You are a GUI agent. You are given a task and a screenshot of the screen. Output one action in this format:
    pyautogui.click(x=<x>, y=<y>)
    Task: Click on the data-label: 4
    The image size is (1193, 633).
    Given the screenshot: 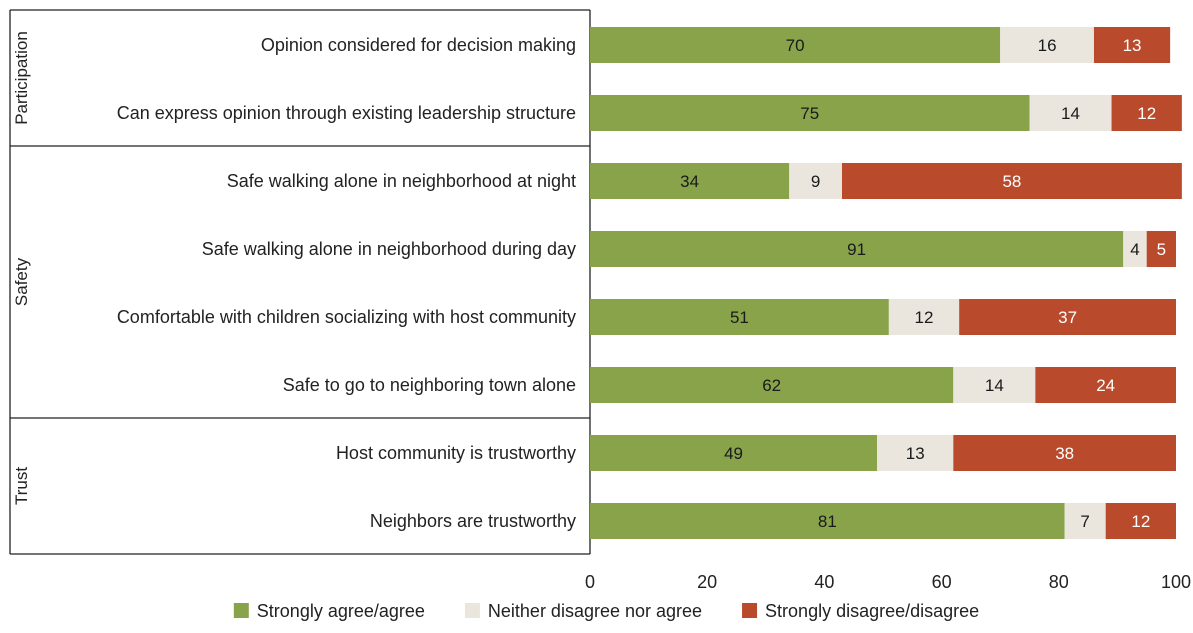 What is the action you would take?
    pyautogui.click(x=1134, y=249)
    